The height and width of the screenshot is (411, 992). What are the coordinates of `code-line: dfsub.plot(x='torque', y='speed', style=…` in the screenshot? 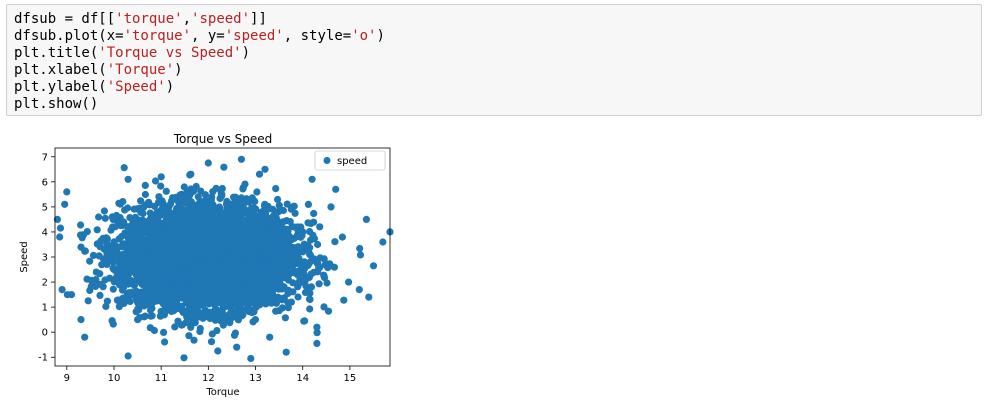 It's located at (497, 36).